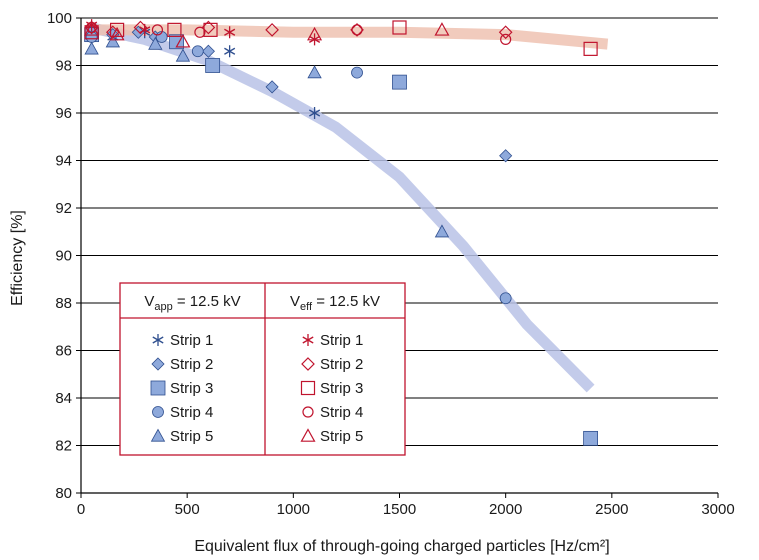  What do you see at coordinates (63, 113) in the screenshot?
I see `y-tick-label: 96` at bounding box center [63, 113].